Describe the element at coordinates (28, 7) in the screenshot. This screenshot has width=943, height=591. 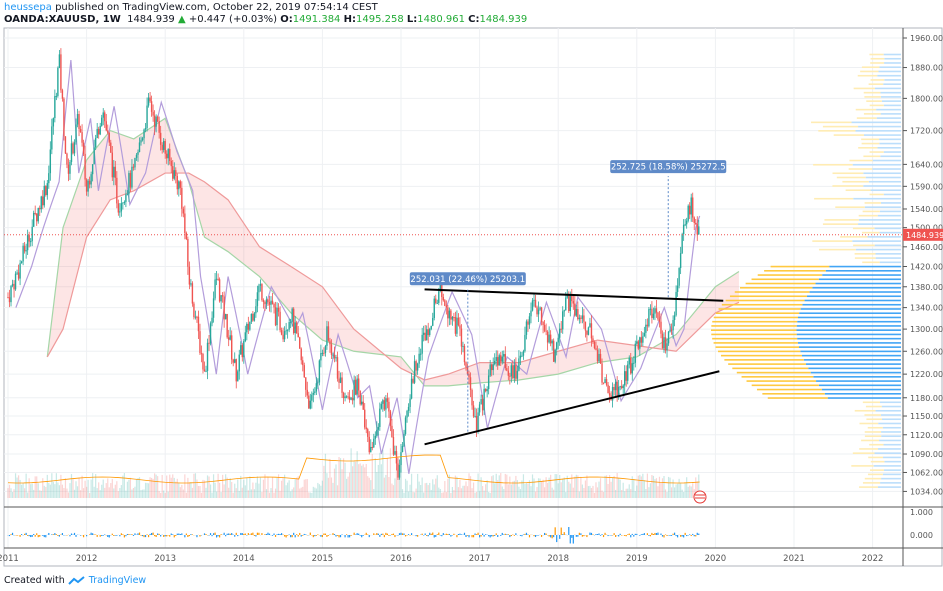
I see `author-link: heussepa` at that location.